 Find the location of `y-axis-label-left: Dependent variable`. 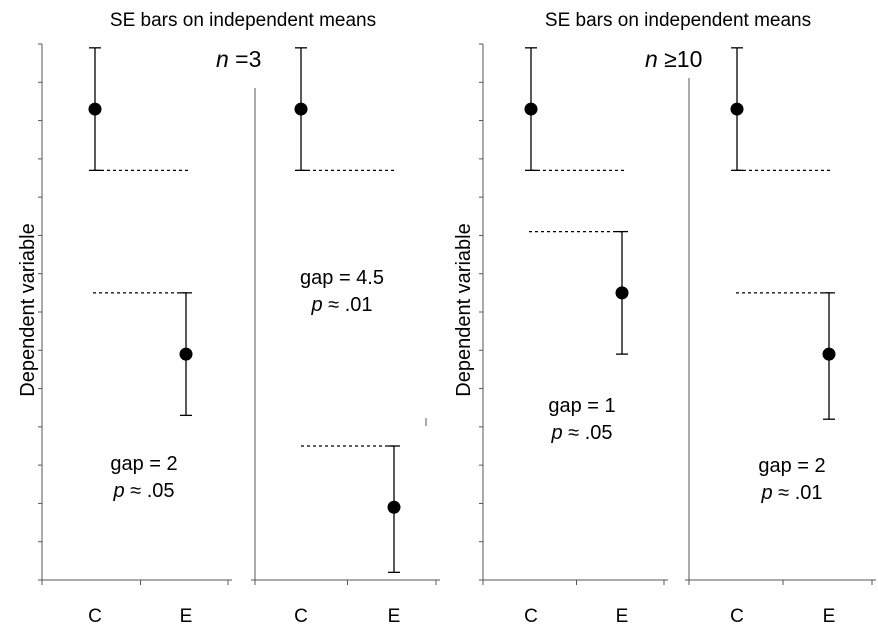

y-axis-label-left: Dependent variable is located at coordinates (28, 309).